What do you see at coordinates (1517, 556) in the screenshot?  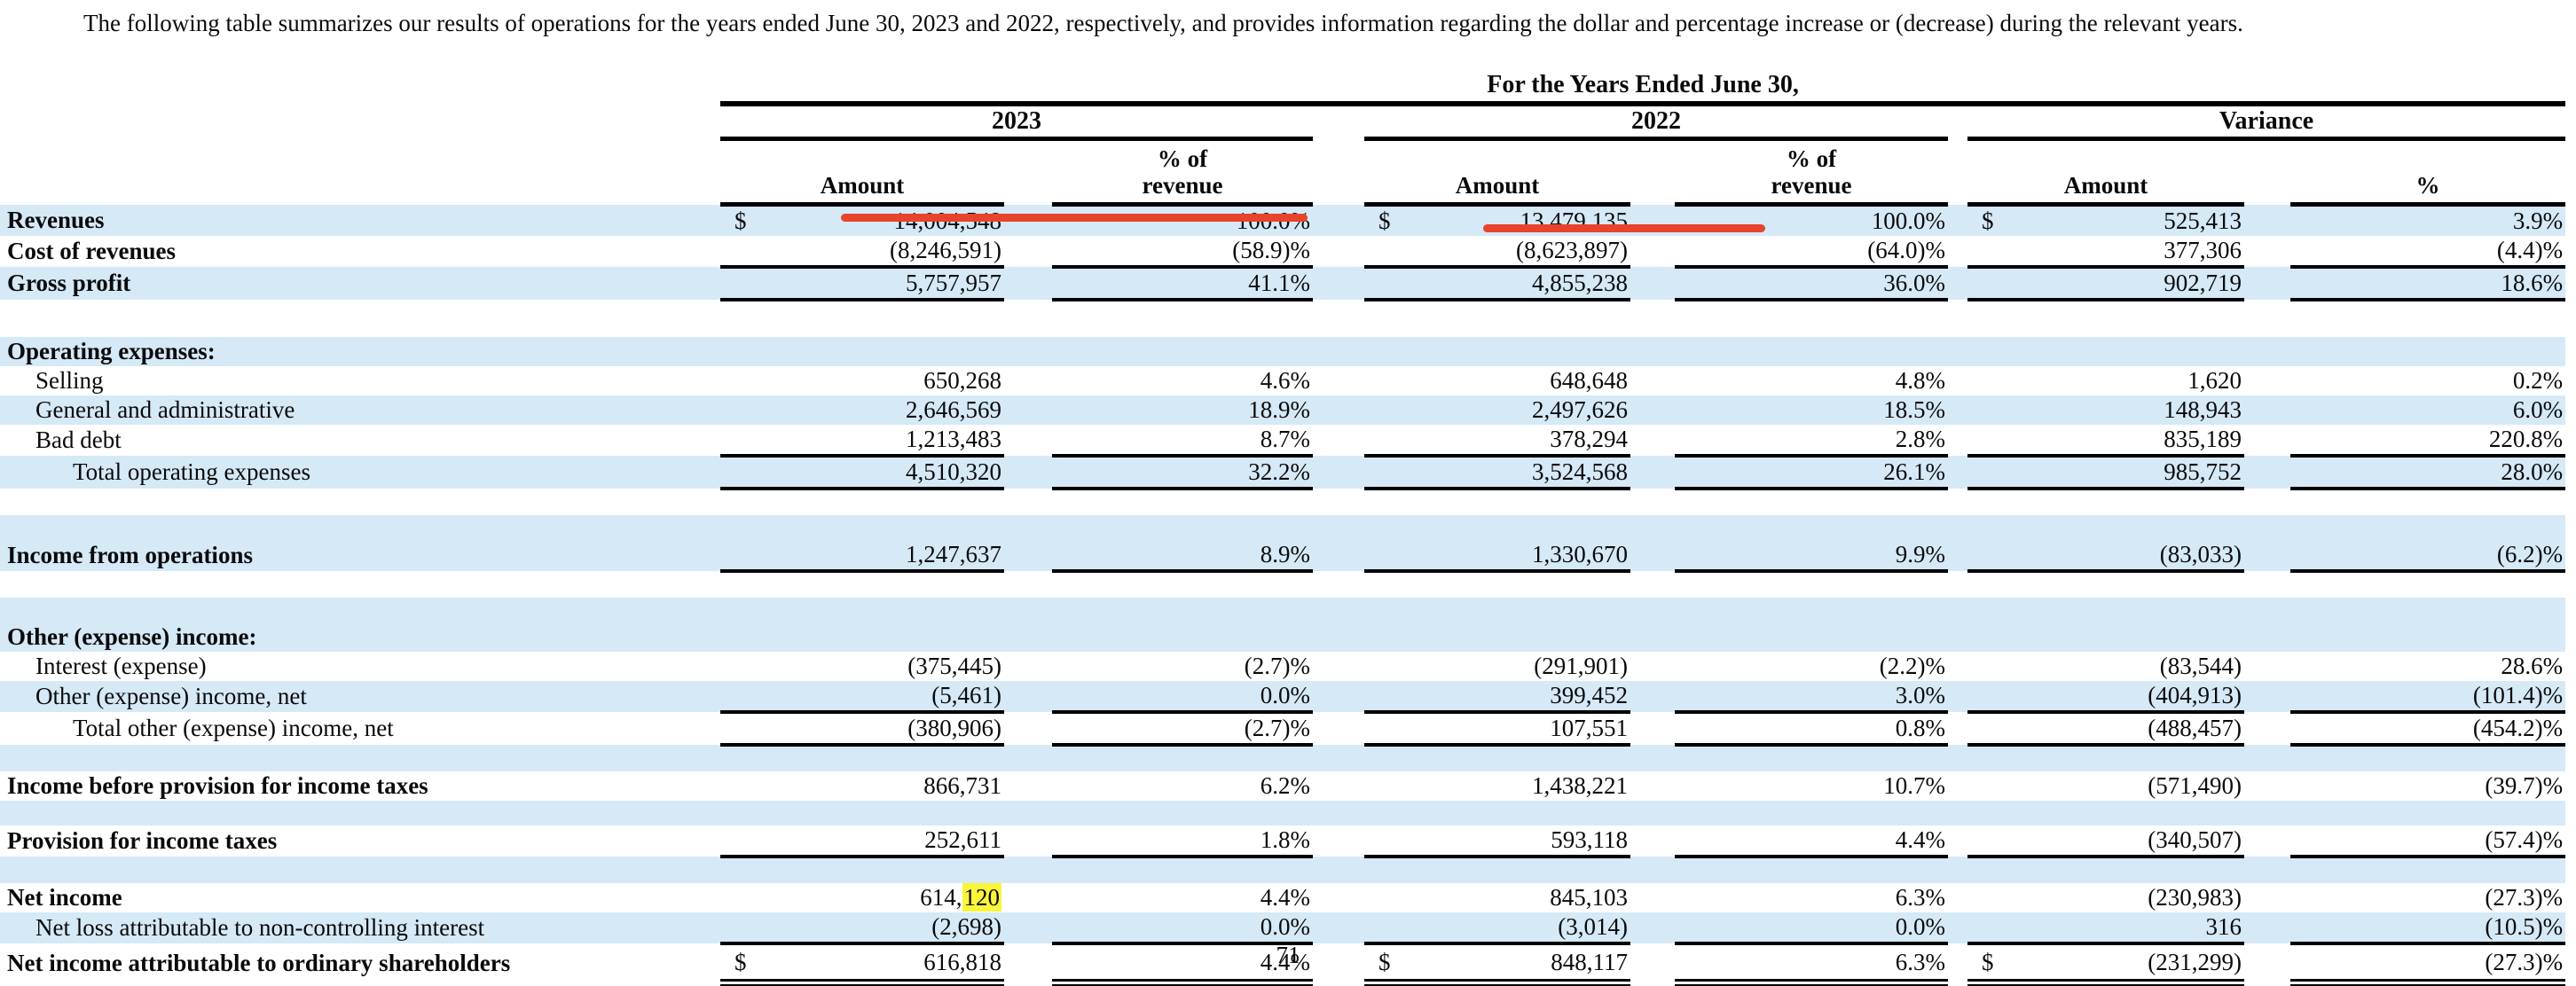 I see `amount-cell: 1,330,670` at bounding box center [1517, 556].